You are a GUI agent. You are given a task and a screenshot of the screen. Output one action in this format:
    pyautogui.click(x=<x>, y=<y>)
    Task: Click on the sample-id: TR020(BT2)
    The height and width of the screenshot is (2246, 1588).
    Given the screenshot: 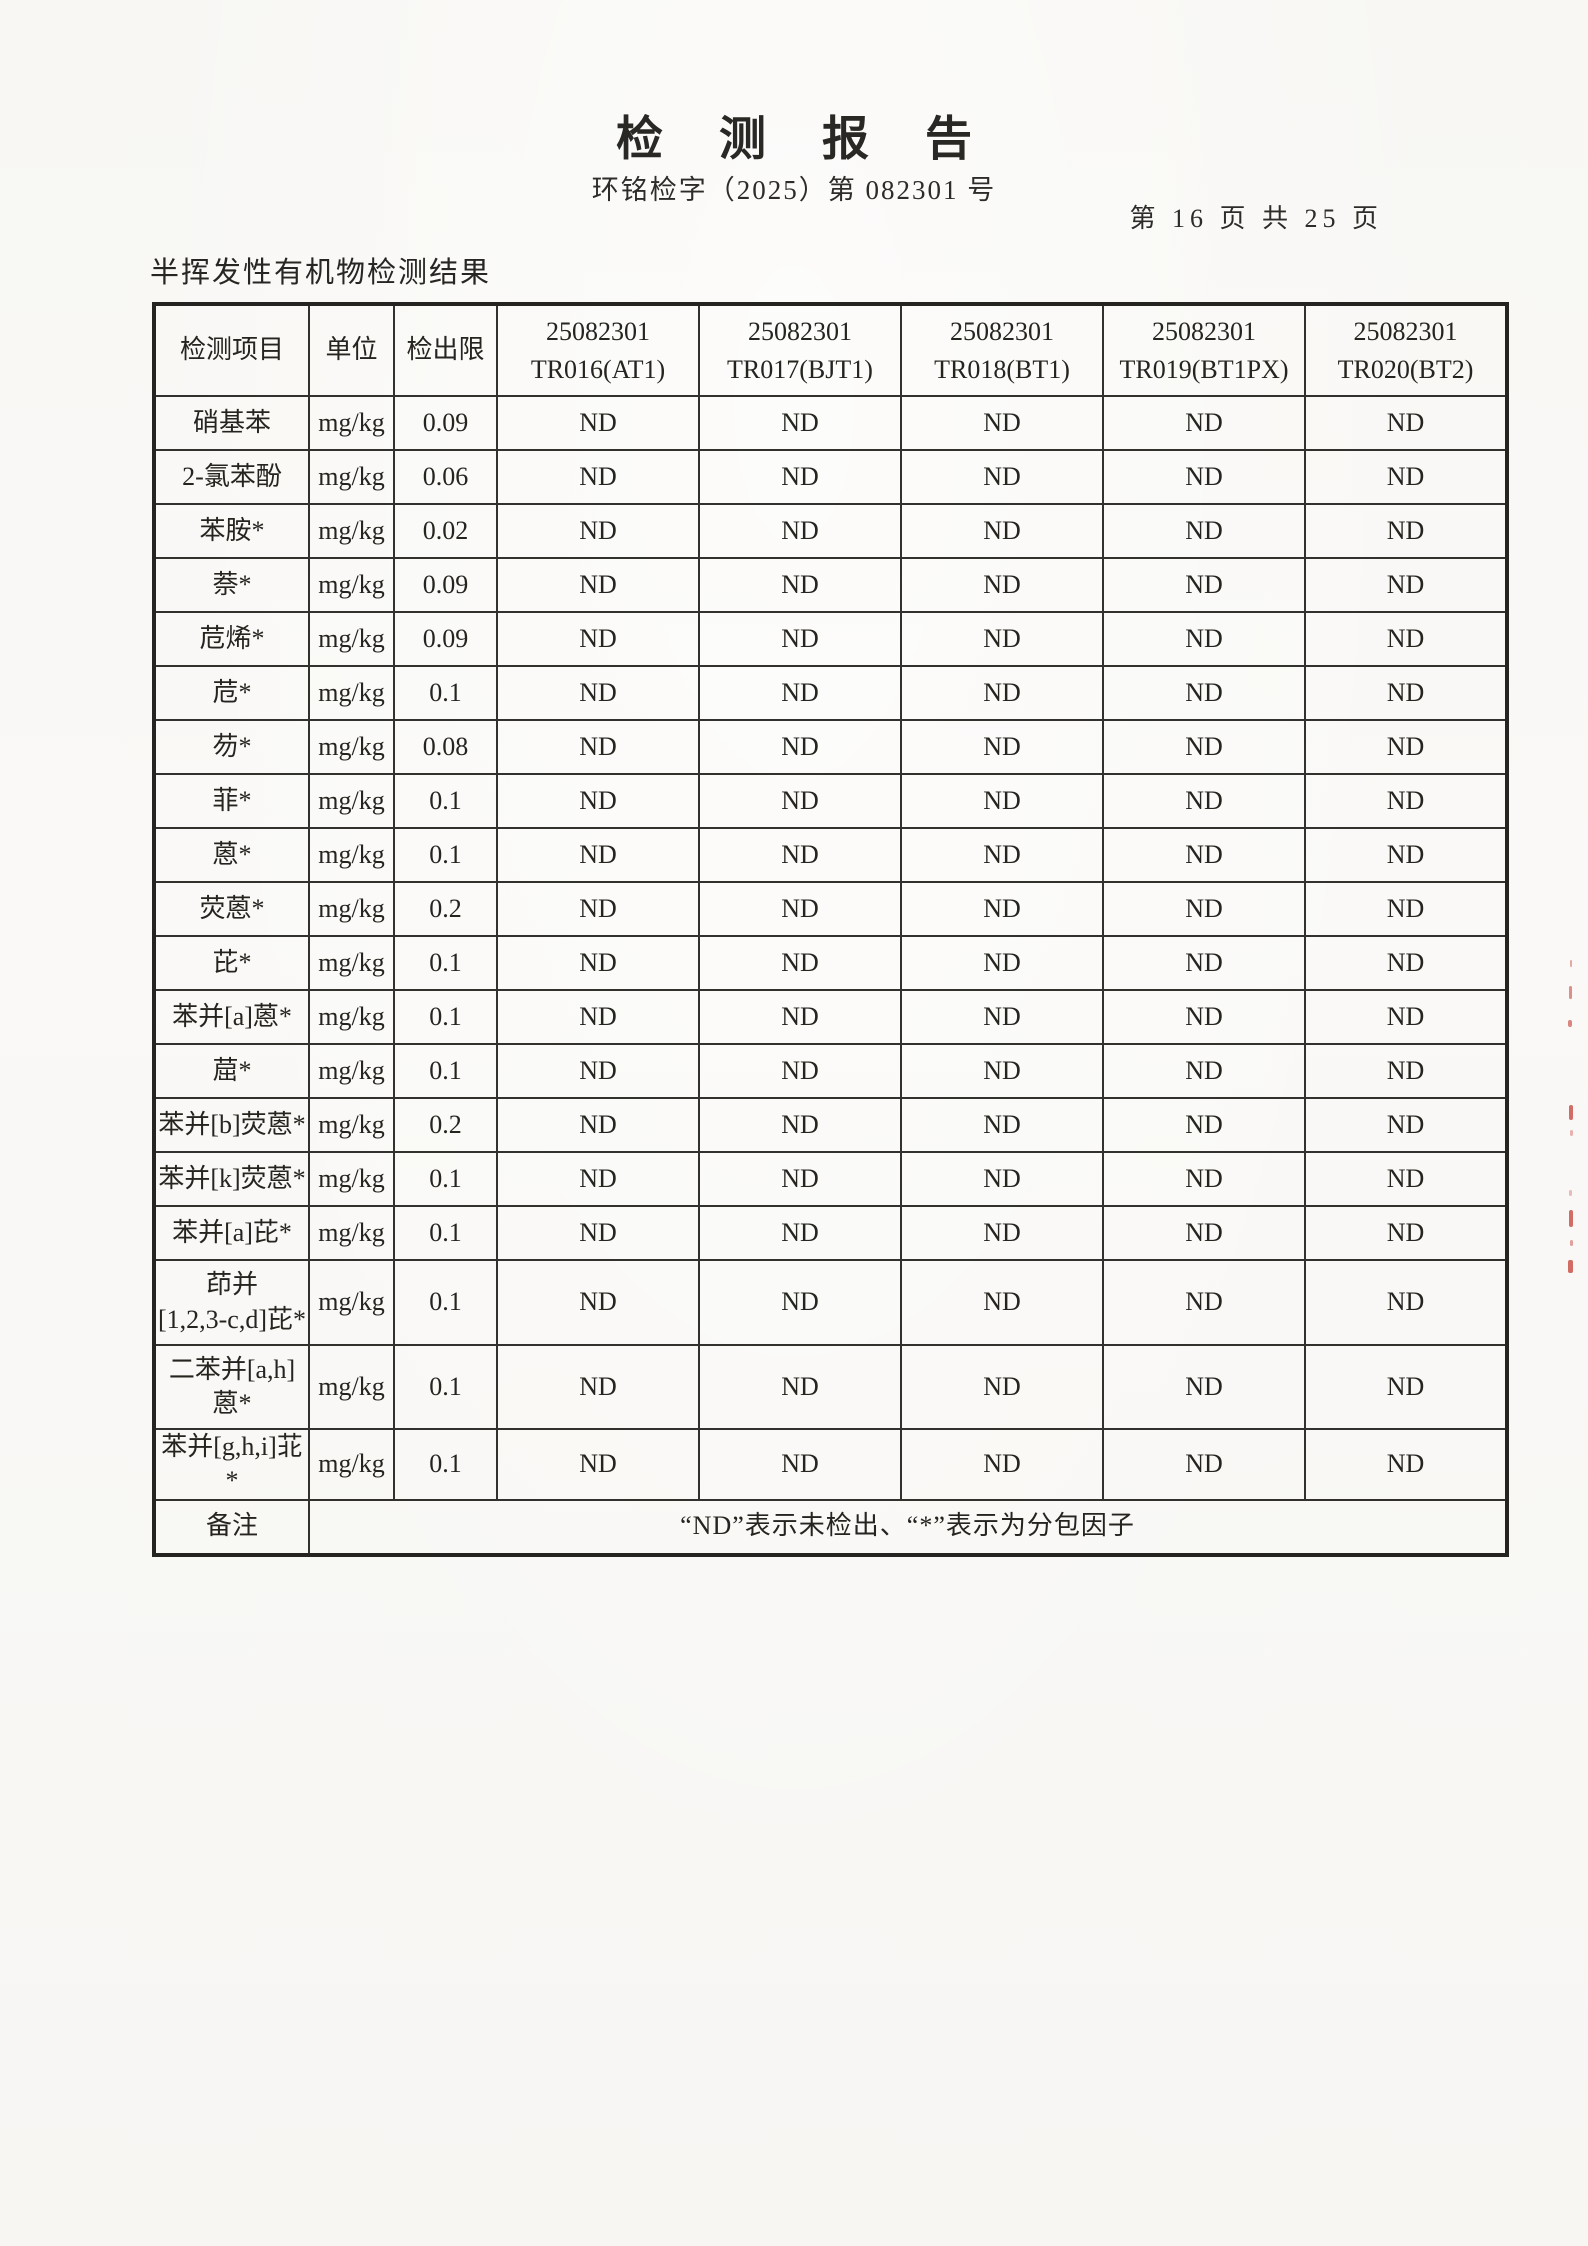 What is the action you would take?
    pyautogui.click(x=1405, y=369)
    